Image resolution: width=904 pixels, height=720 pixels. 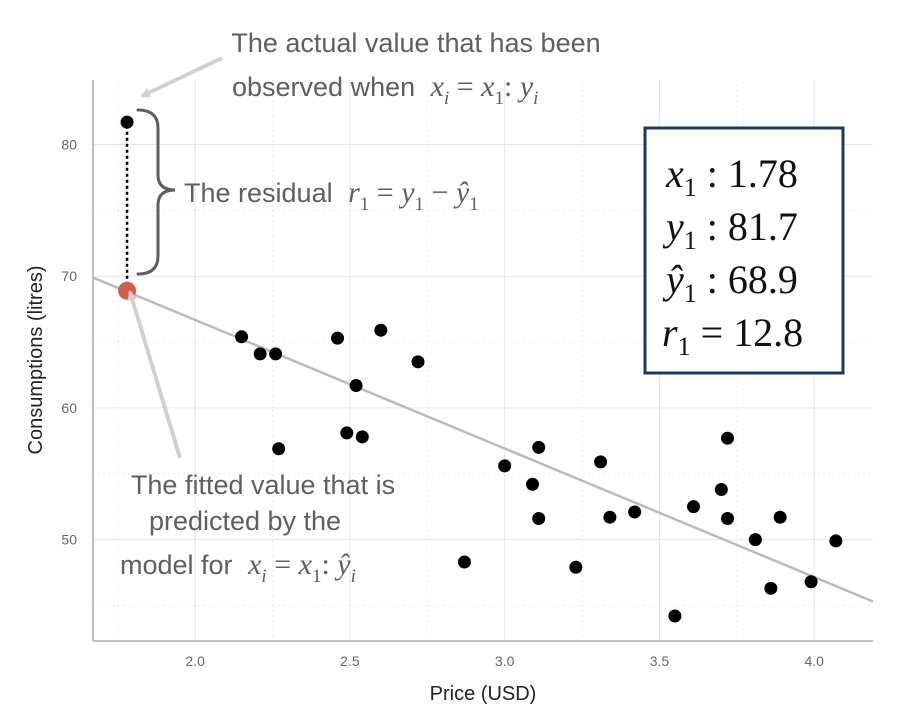 I want to click on x-tick-label: 3.5, so click(x=660, y=661).